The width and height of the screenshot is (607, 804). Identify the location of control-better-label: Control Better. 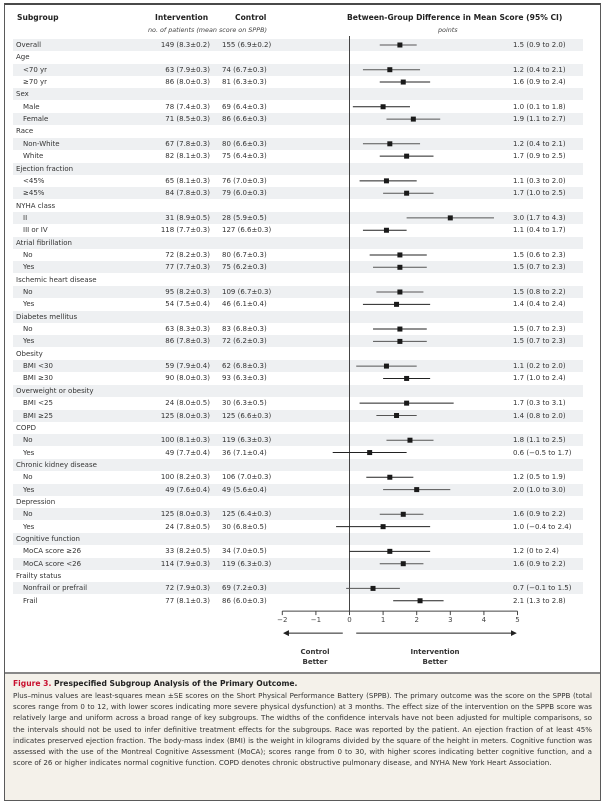
(315, 657).